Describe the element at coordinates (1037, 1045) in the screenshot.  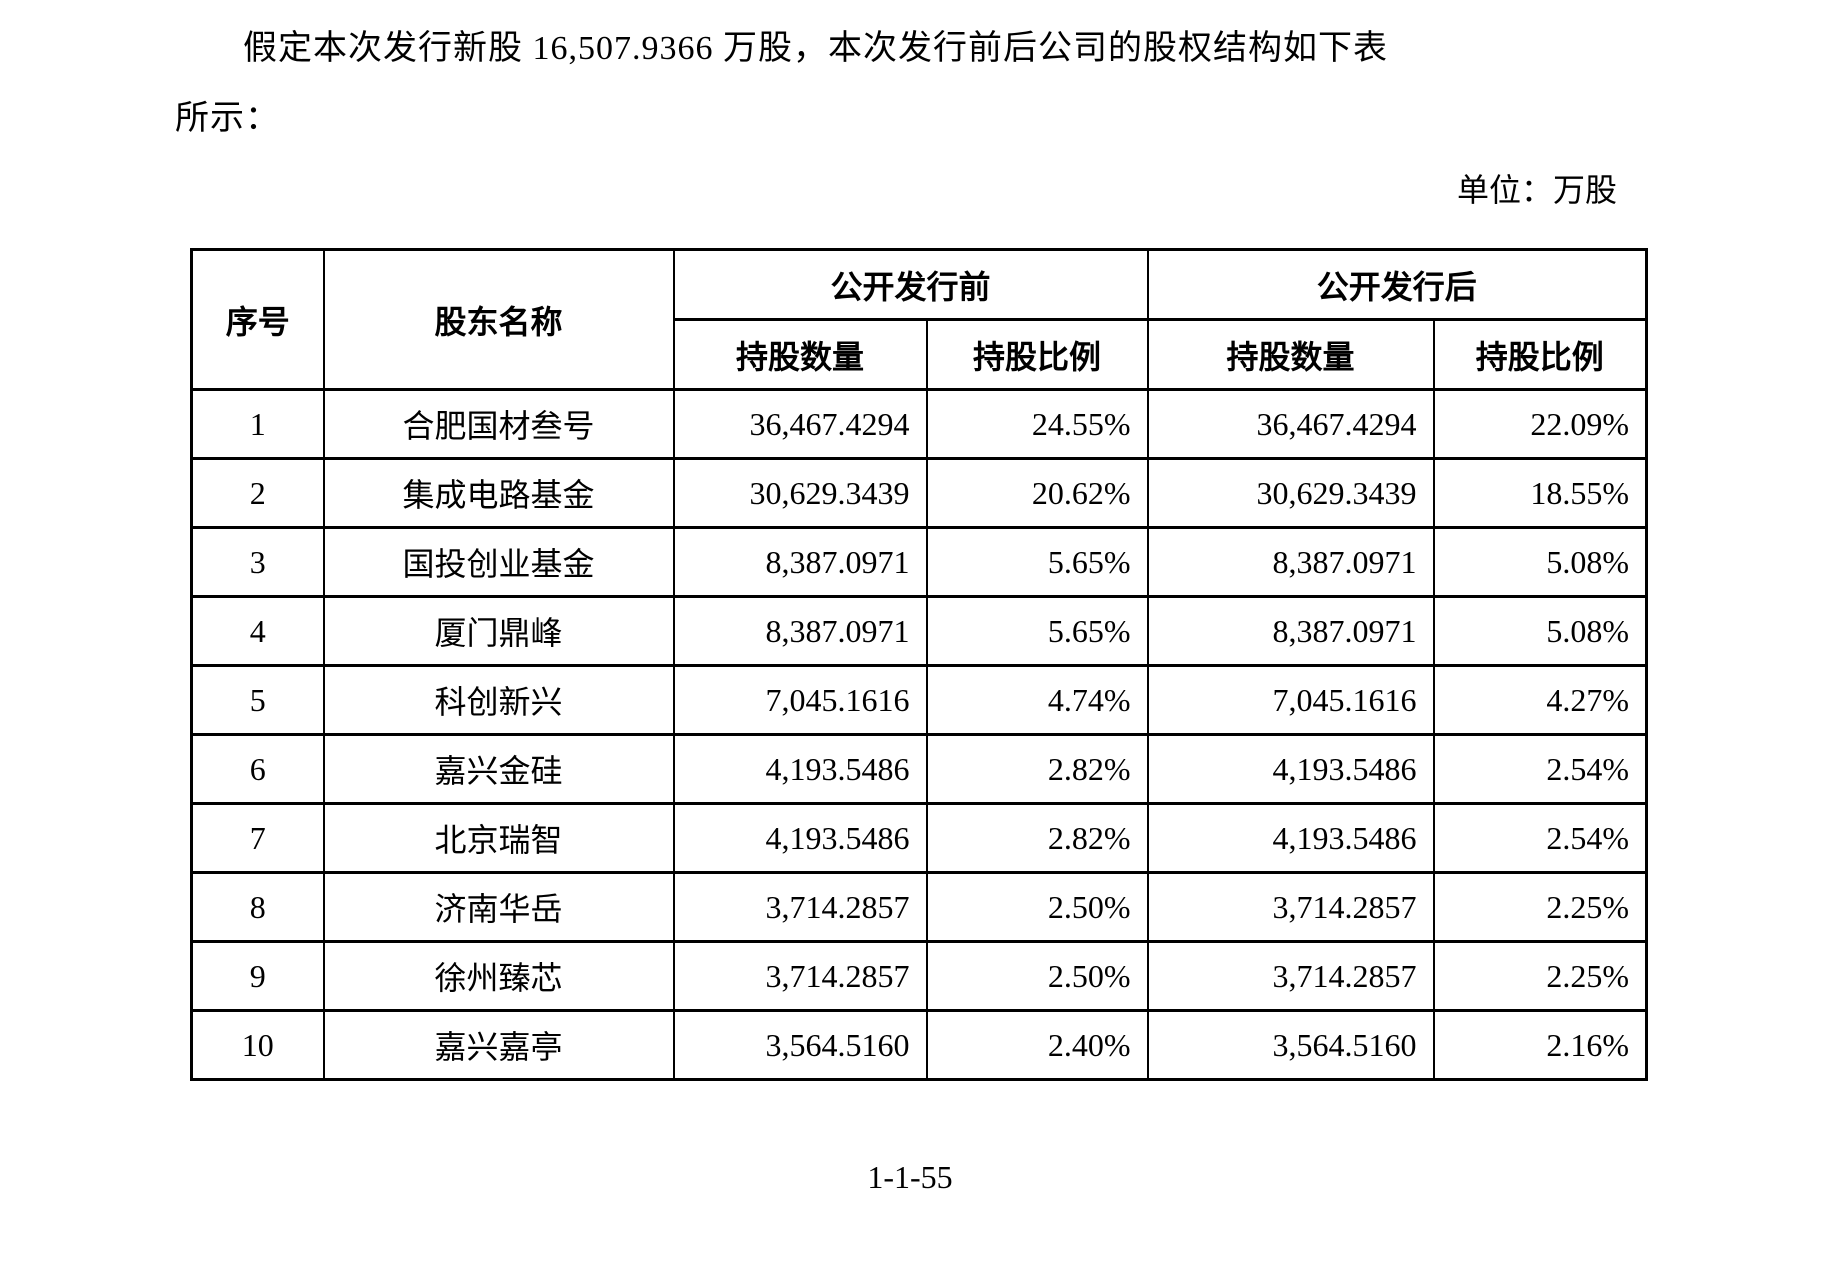
I see `before-ratio-cell: 2.40%` at that location.